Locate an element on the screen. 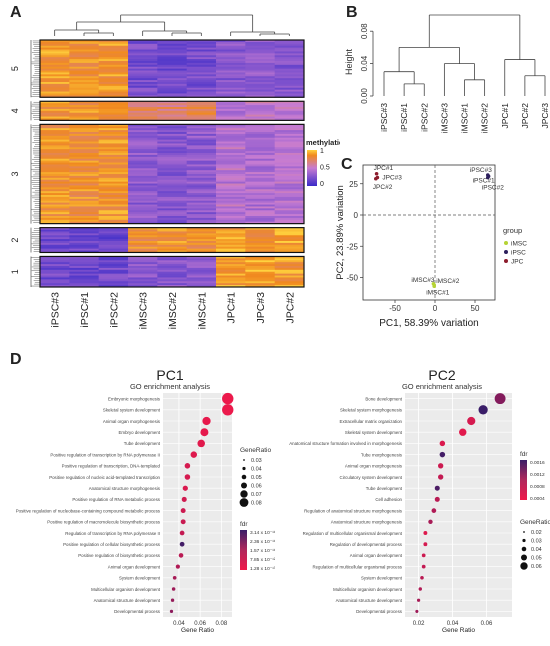 The width and height of the screenshot is (550, 646). color-legend-label: 2.36 x 10⁻¹¹ is located at coordinates (262, 542).